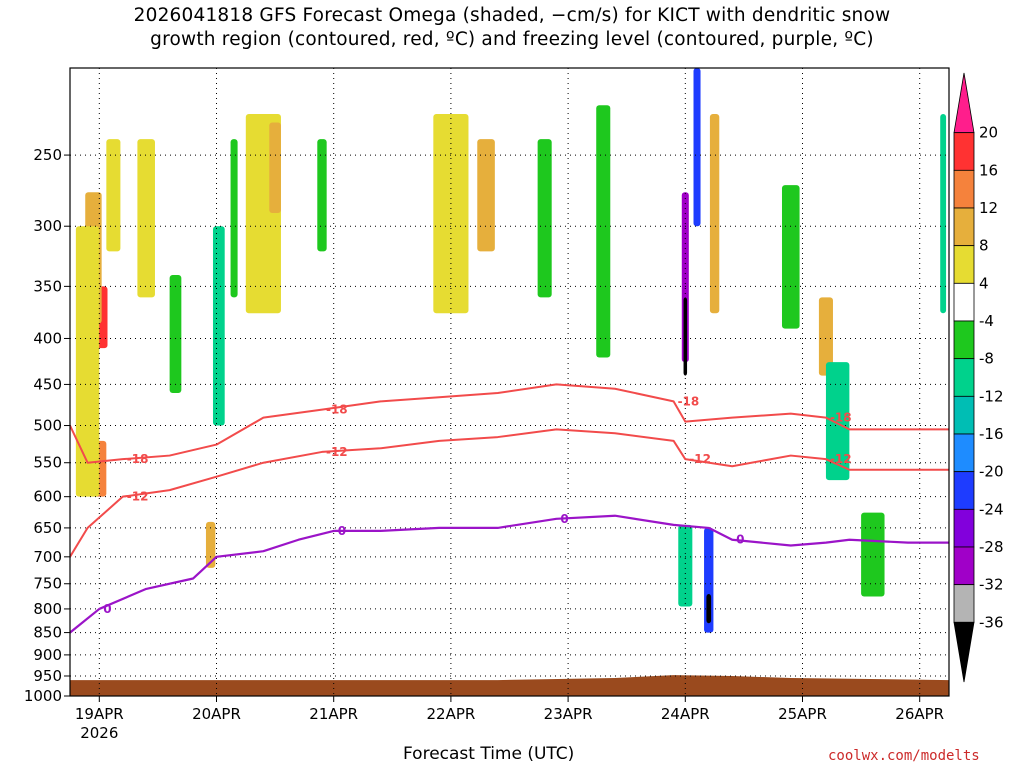  I want to click on colorbar-label: -32, so click(991, 585).